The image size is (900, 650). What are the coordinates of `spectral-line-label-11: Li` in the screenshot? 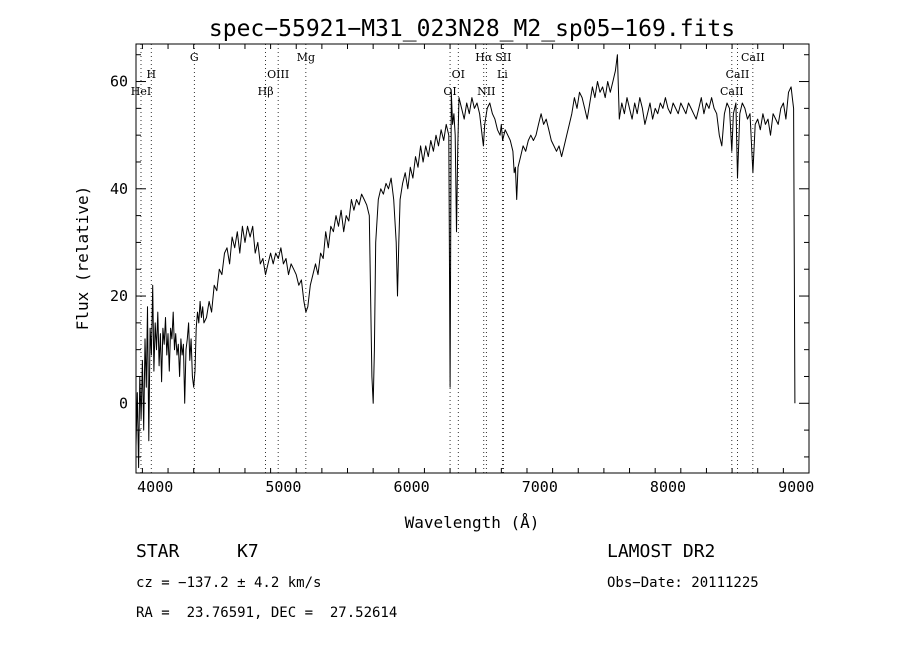 It's located at (502, 74).